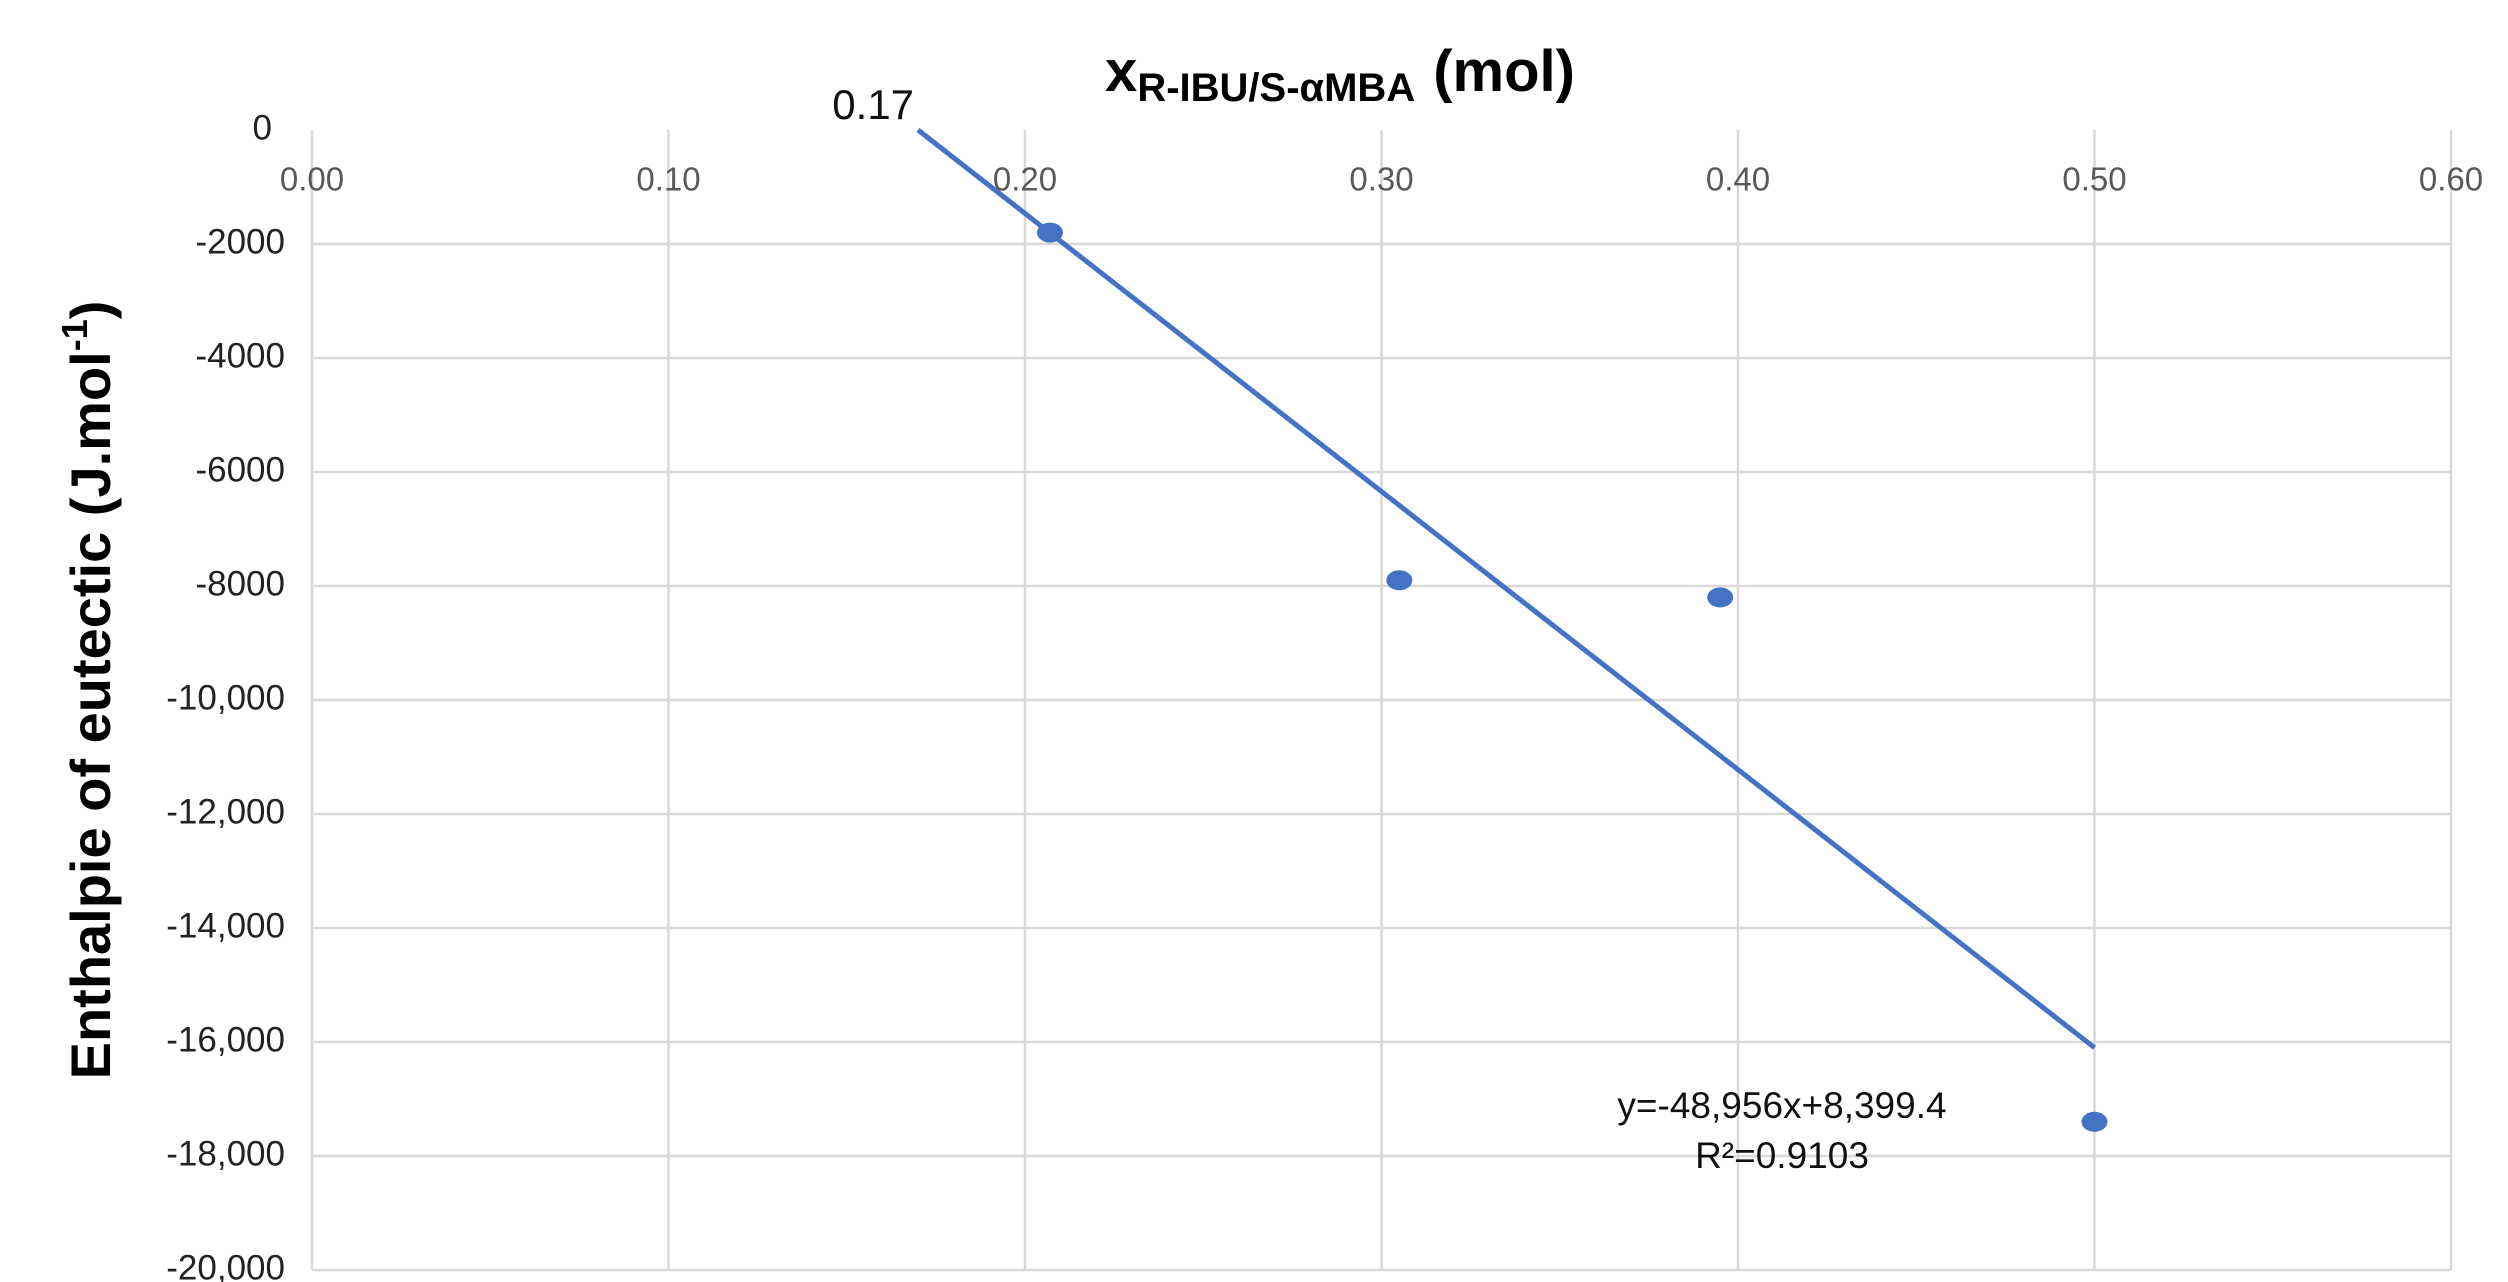  What do you see at coordinates (240, 583) in the screenshot?
I see `y-tick-label: -8000` at bounding box center [240, 583].